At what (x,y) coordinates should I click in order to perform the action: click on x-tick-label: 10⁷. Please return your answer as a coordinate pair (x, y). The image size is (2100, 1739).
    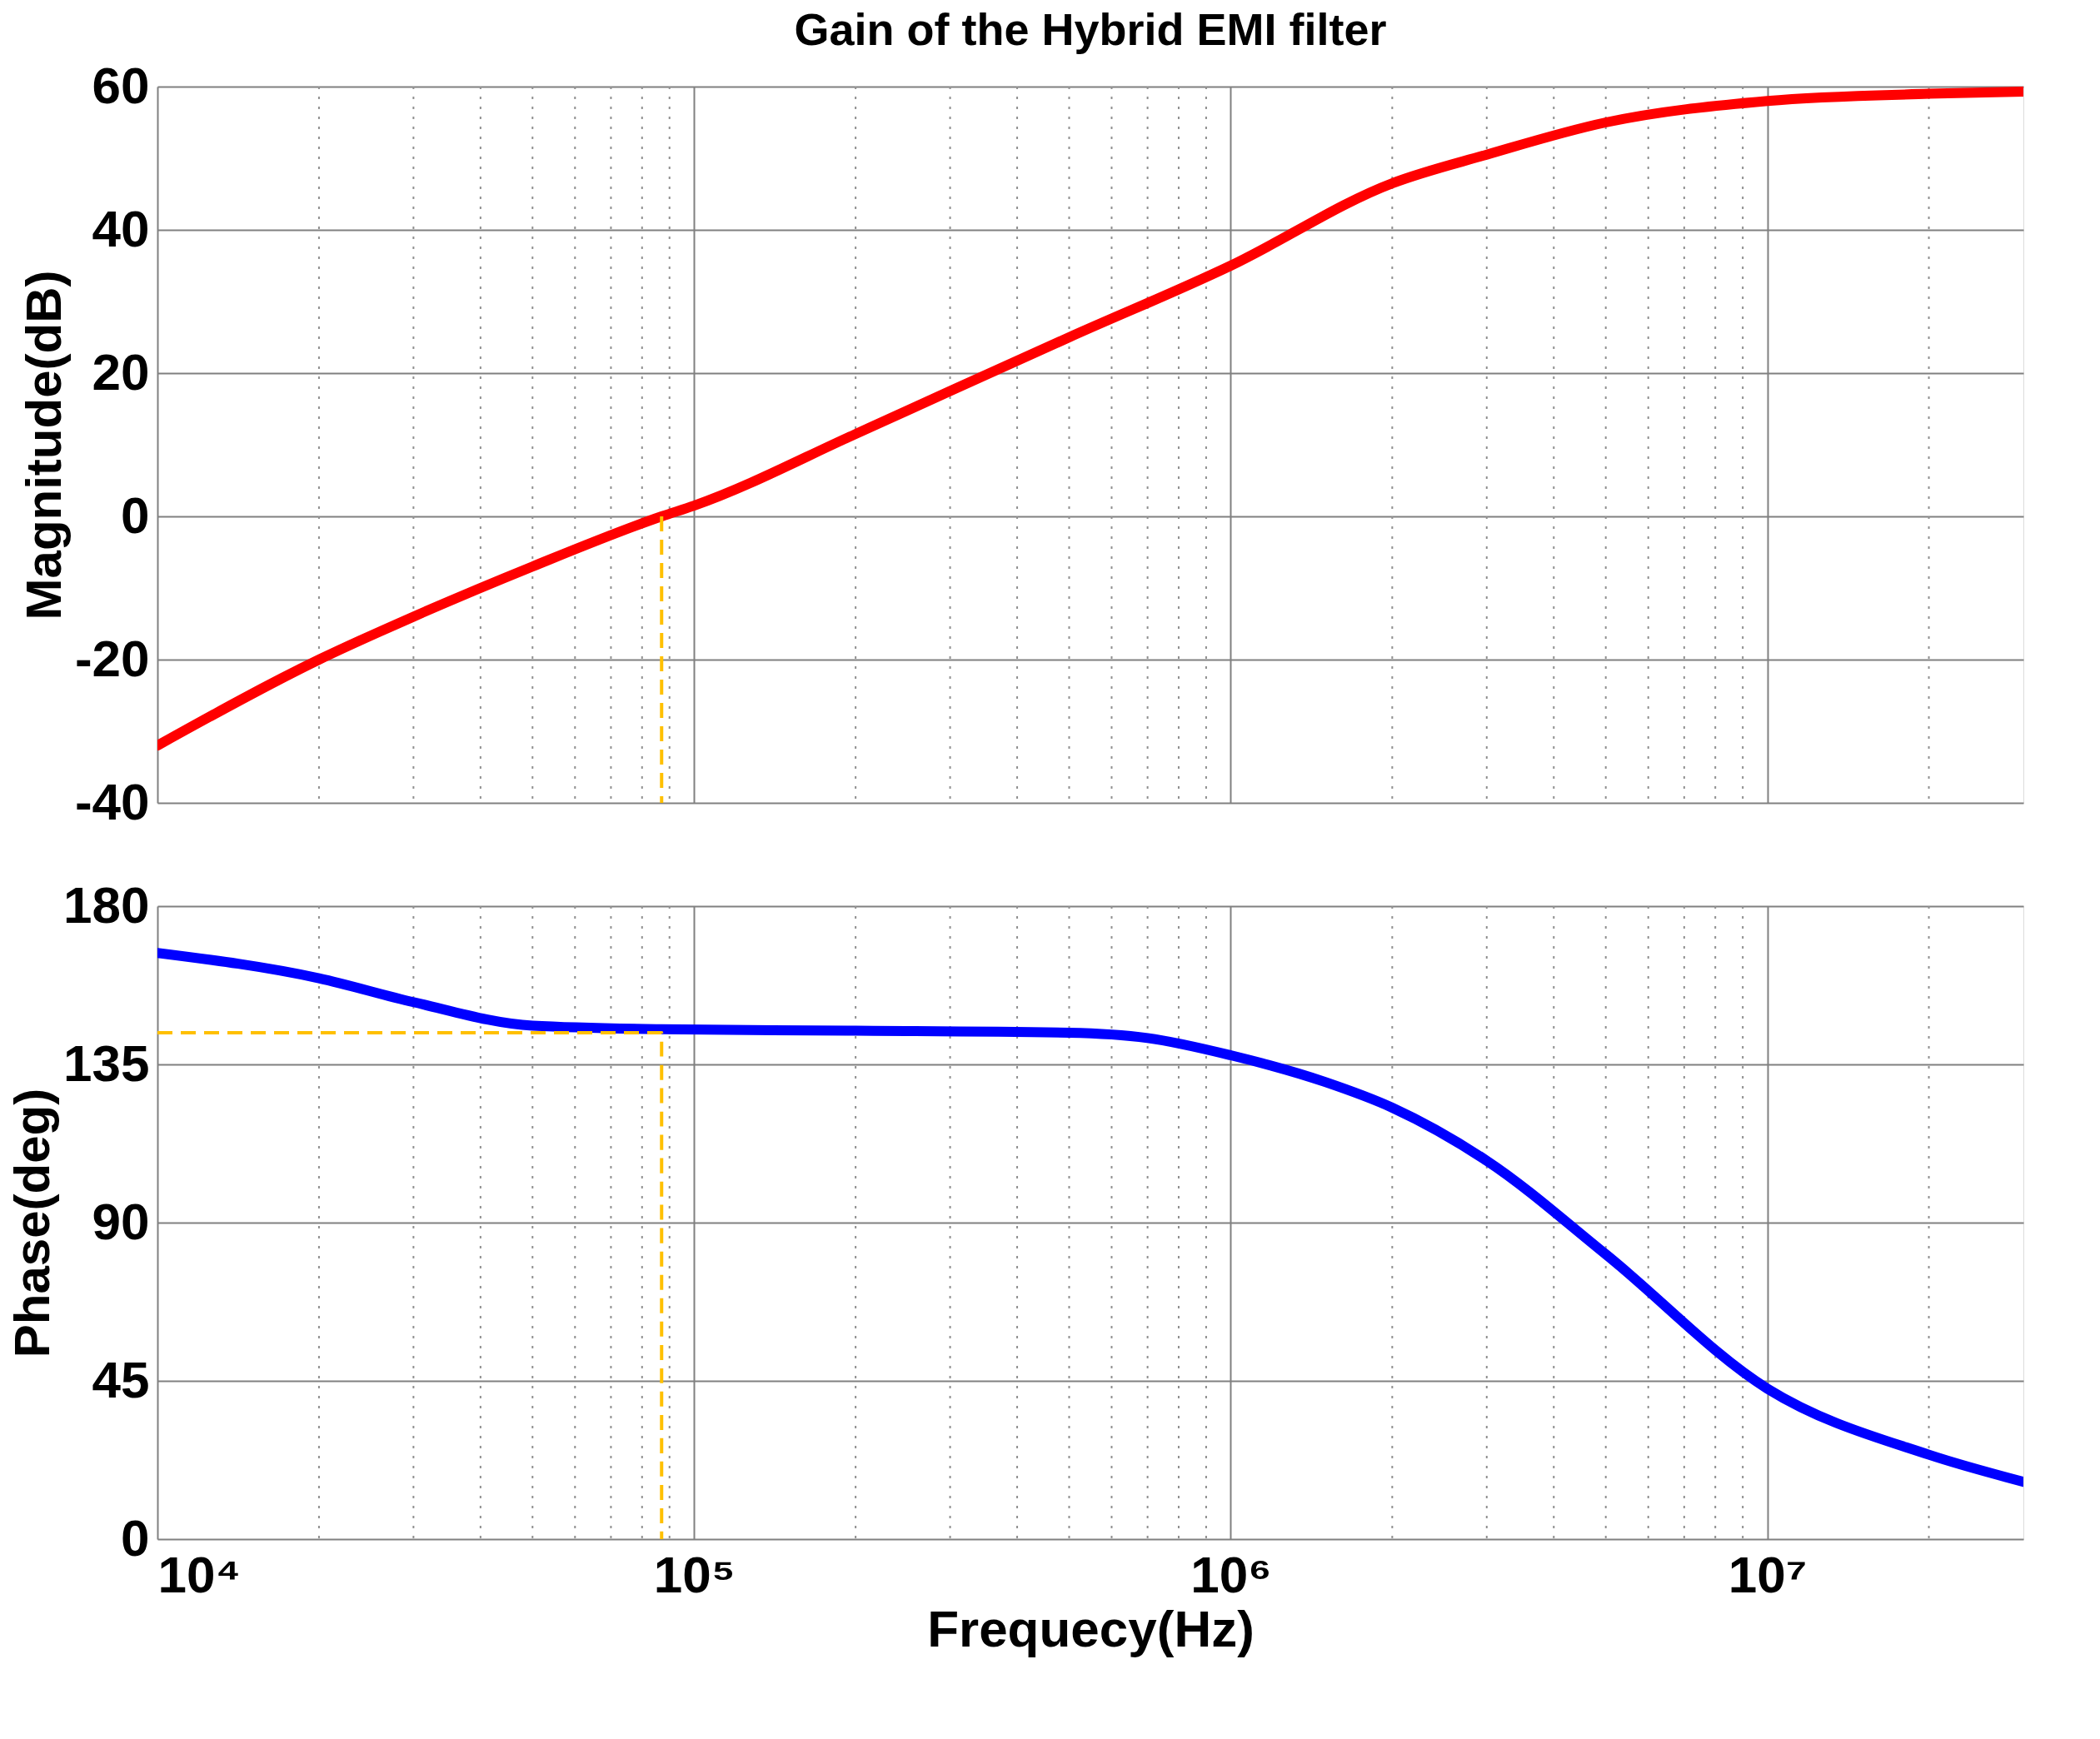
    Looking at the image, I should click on (1768, 1574).